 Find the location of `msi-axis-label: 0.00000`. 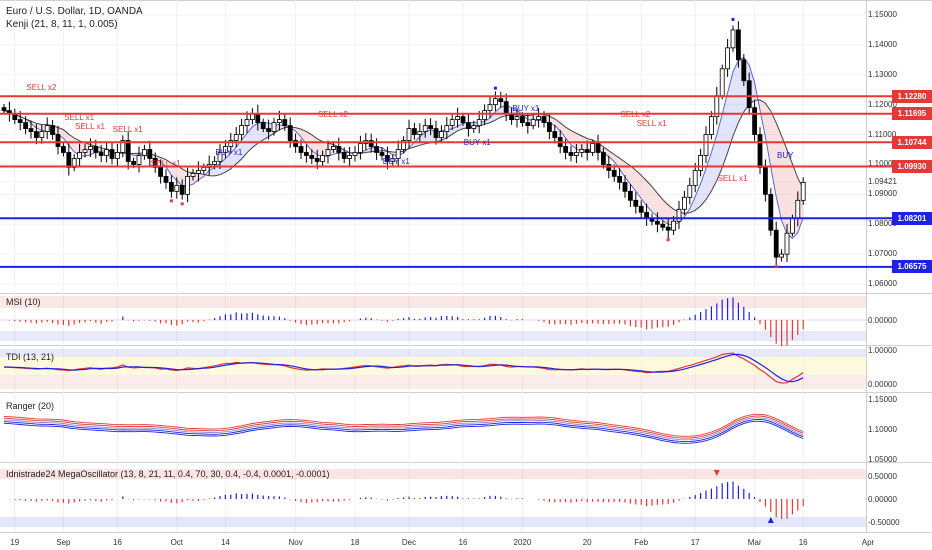

msi-axis-label: 0.00000 is located at coordinates (882, 320).